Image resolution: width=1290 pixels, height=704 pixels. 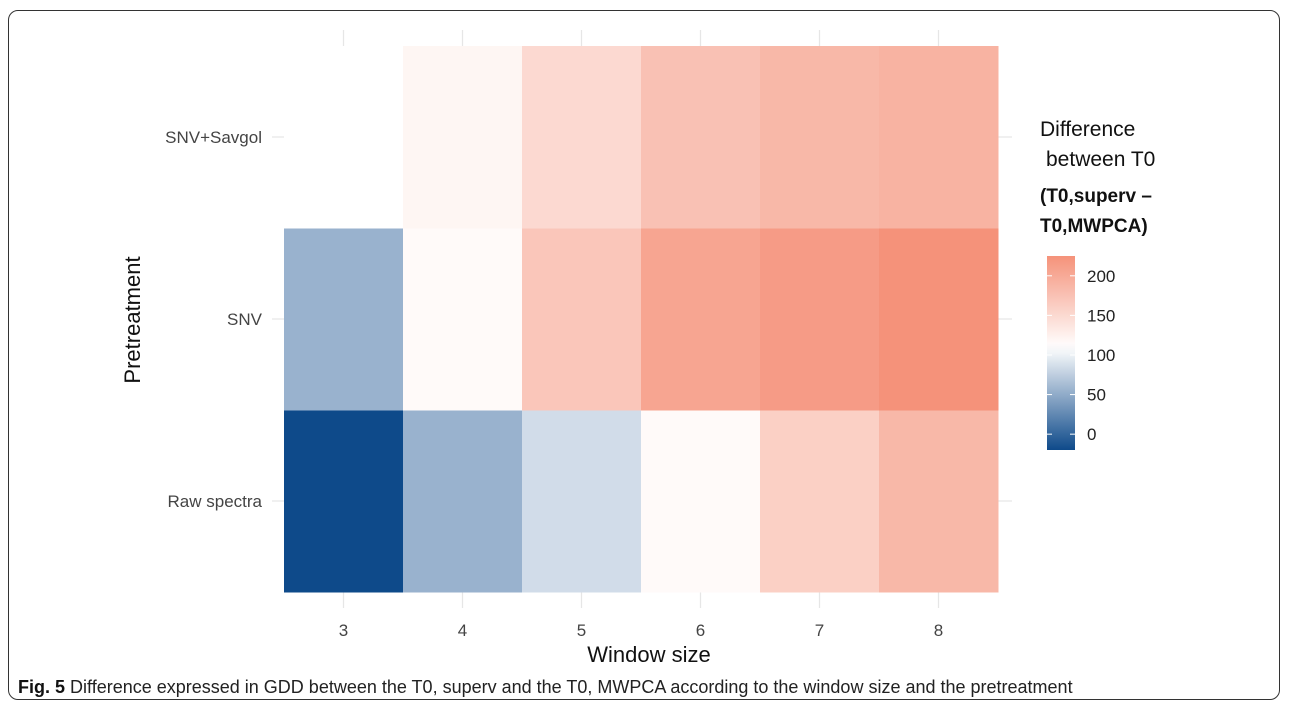 I want to click on x-tick-label: 6, so click(x=700, y=630).